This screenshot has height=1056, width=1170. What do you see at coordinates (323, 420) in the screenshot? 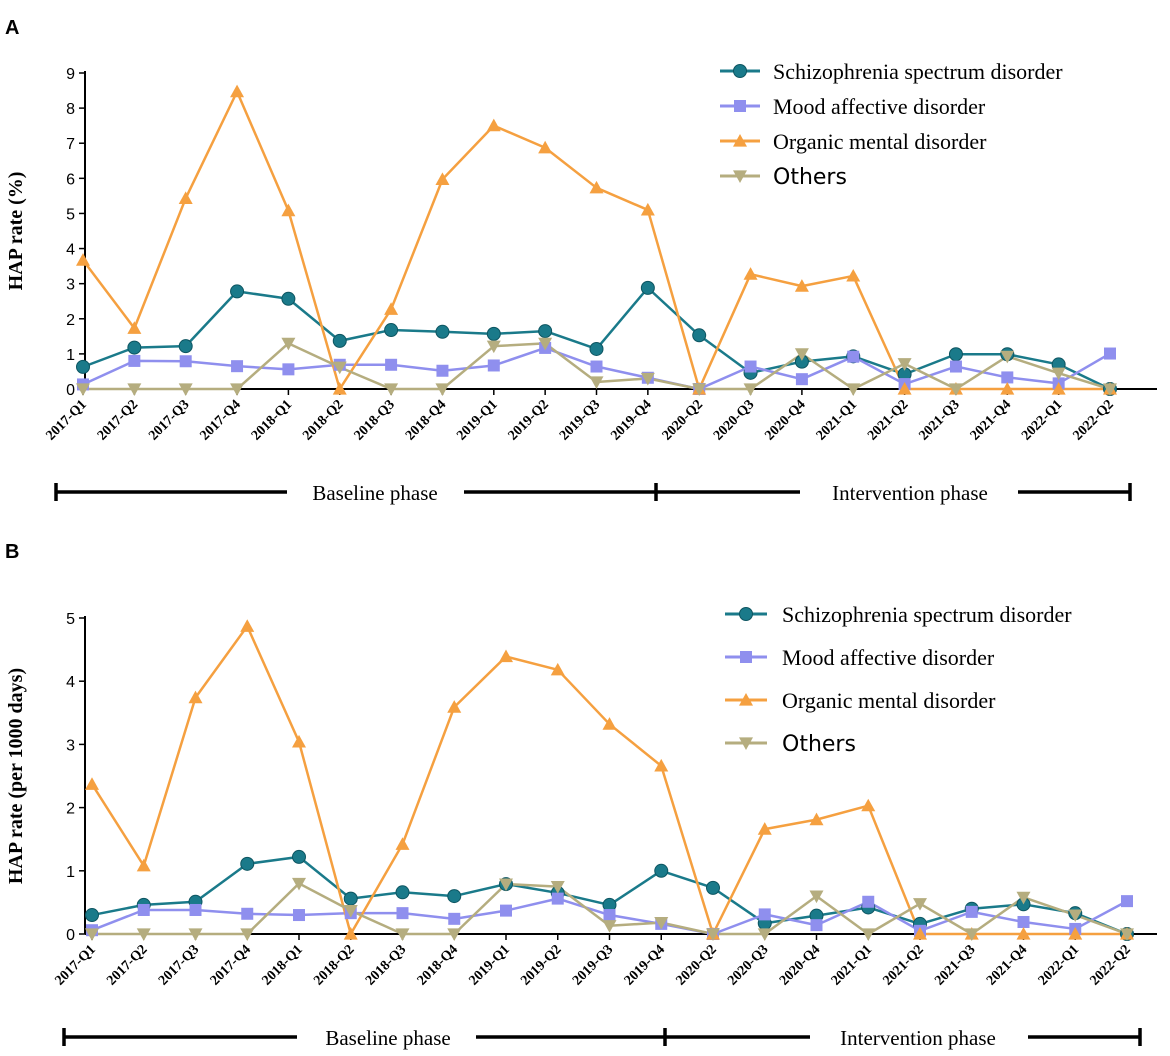
I see `x-tick-label: 2018-Q2` at bounding box center [323, 420].